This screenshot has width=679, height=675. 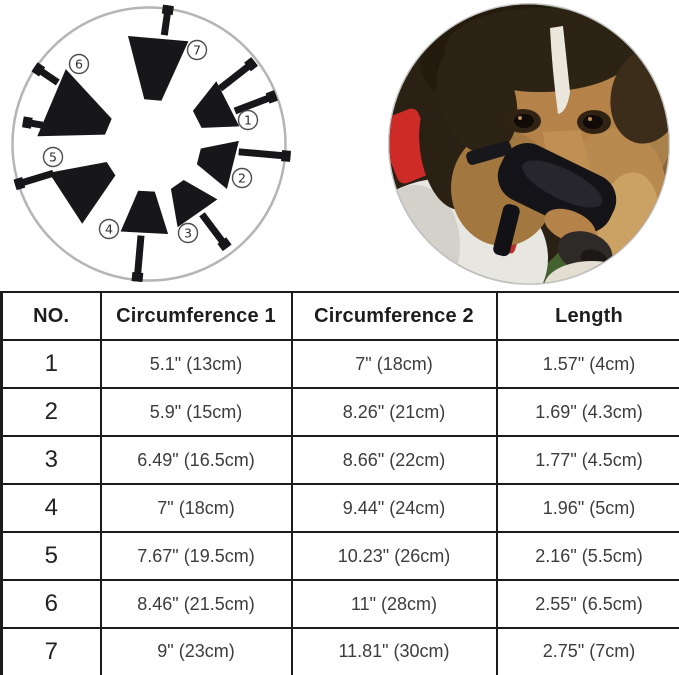 I want to click on muzzle-number-label: 3, so click(x=188, y=233).